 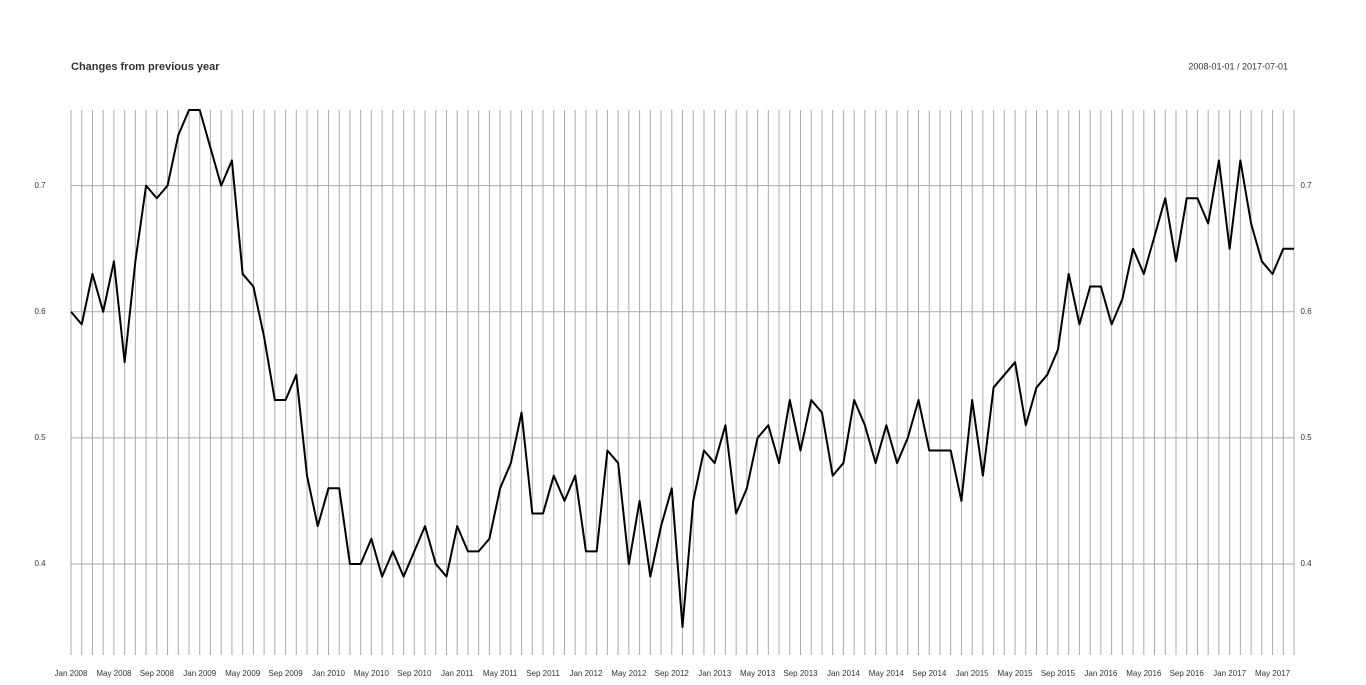 I want to click on y2-tick-label: 0.4, so click(x=1306, y=563).